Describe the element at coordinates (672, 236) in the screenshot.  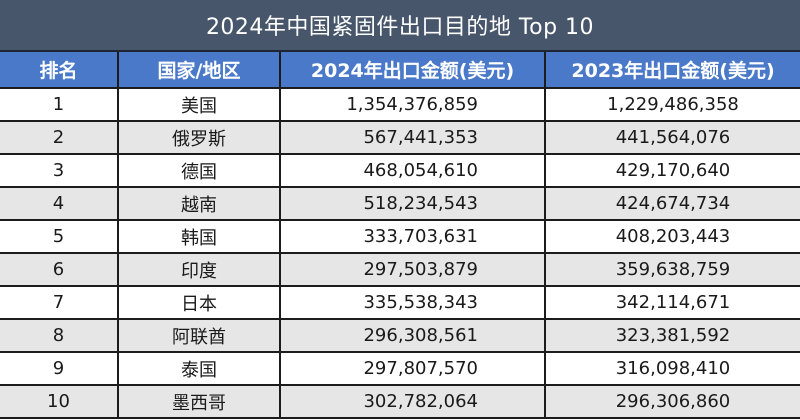
I see `value-2023-cell: 408,203,443` at that location.